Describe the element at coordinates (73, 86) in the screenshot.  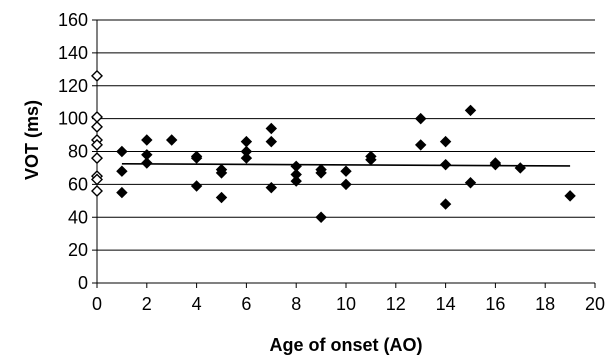
I see `y-tick-label-120: 120` at that location.